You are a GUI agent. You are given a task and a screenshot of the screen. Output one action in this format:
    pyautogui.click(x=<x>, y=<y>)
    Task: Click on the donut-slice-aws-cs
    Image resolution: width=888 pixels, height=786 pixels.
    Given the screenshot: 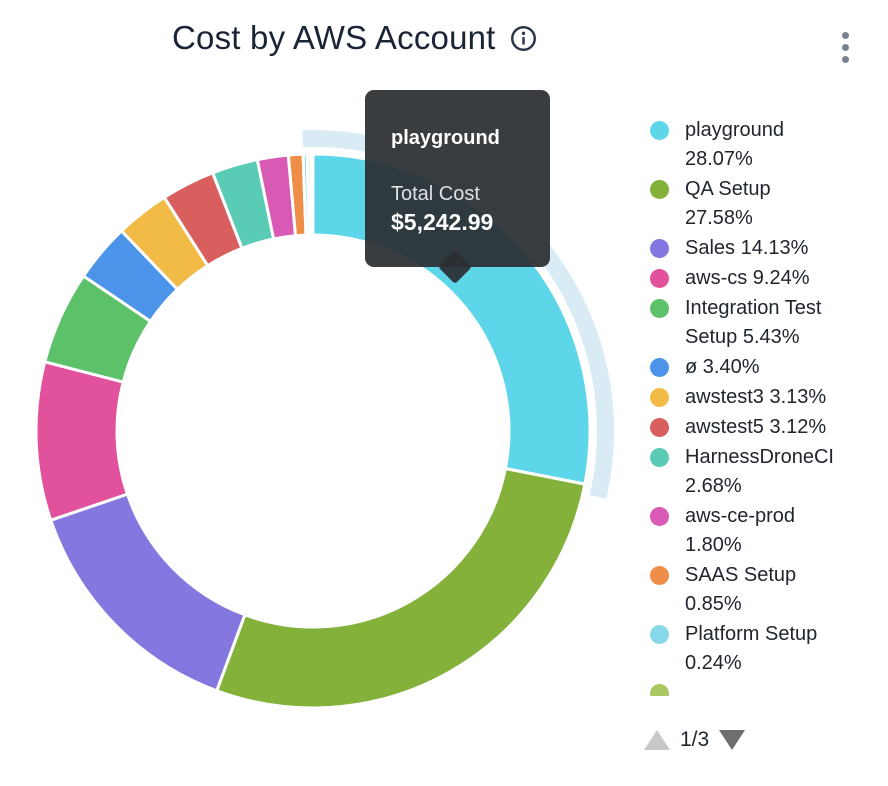 What is the action you would take?
    pyautogui.click(x=82, y=441)
    